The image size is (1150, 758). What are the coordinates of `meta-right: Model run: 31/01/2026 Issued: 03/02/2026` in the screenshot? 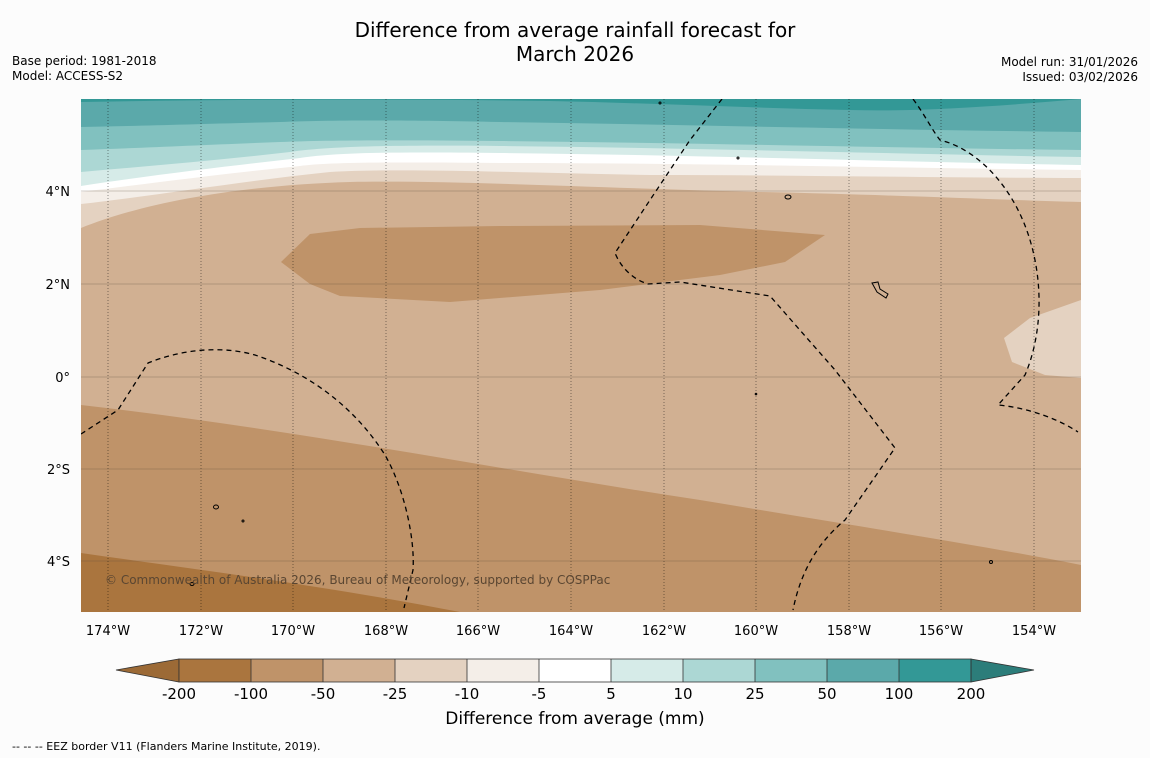 It's located at (1069, 70).